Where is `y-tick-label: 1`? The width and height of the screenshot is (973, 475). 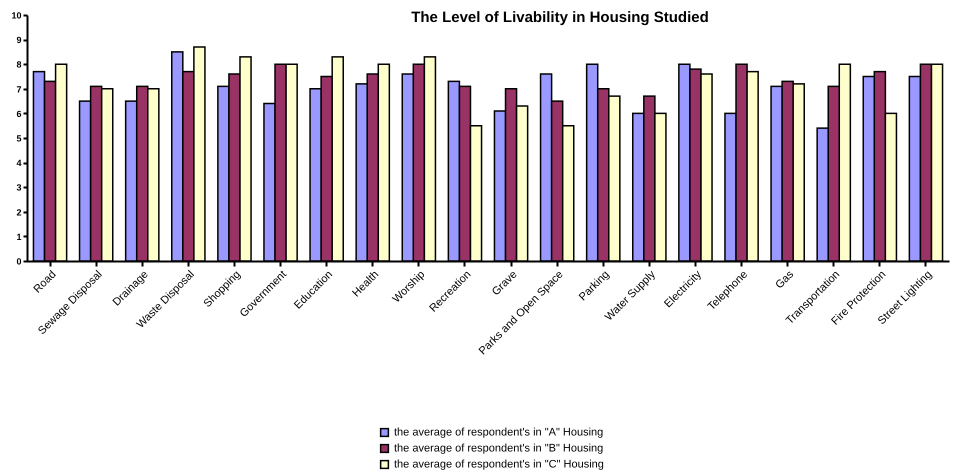
y-tick-label: 1 is located at coordinates (19, 237).